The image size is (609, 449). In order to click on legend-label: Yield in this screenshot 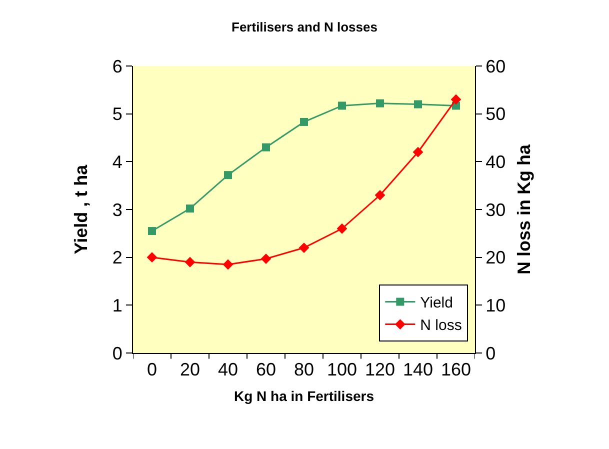, I will do `click(436, 303)`.